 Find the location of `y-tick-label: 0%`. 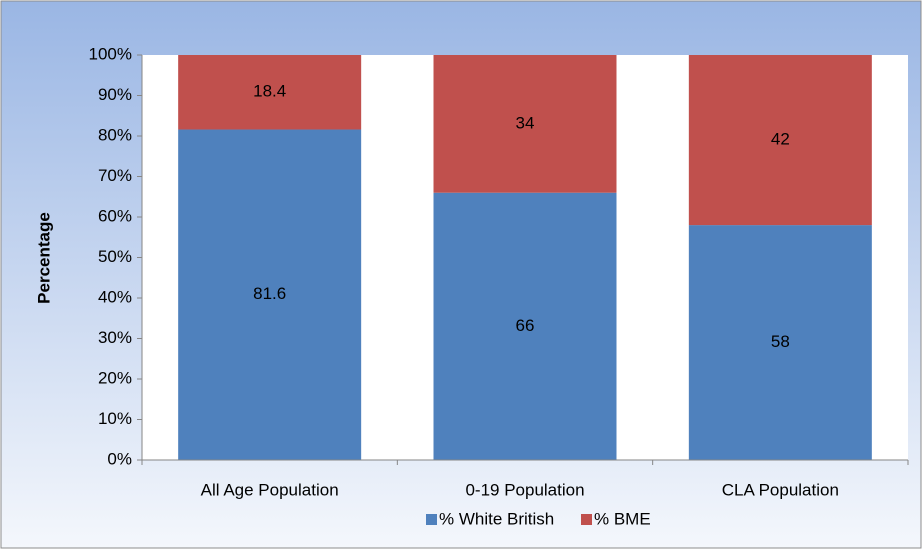

y-tick-label: 0% is located at coordinates (119, 458).